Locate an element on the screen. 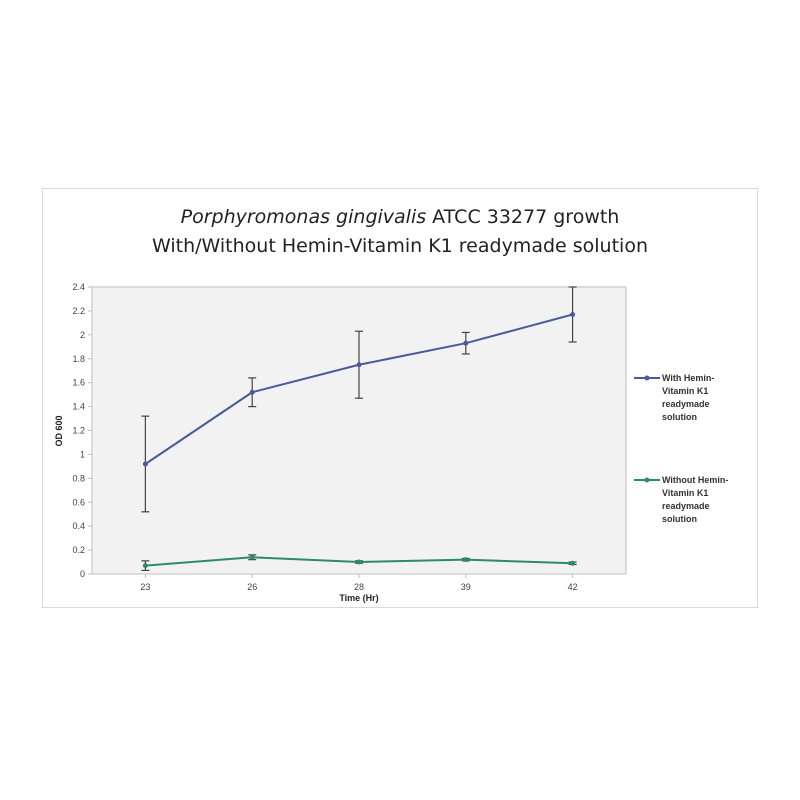 This screenshot has width=800, height=800. x-tick-label: 42 is located at coordinates (573, 587).